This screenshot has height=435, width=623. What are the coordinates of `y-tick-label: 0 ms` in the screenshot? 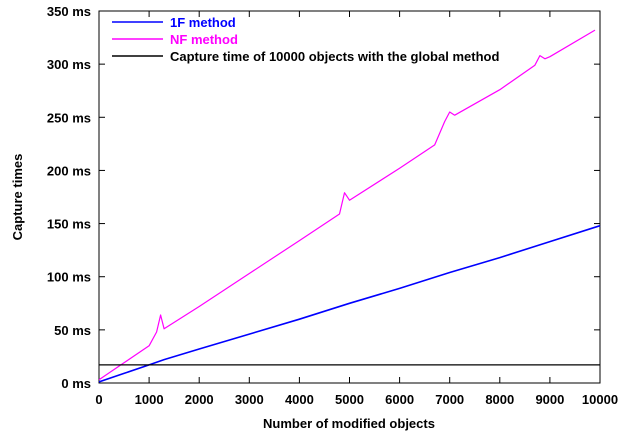 It's located at (76, 383).